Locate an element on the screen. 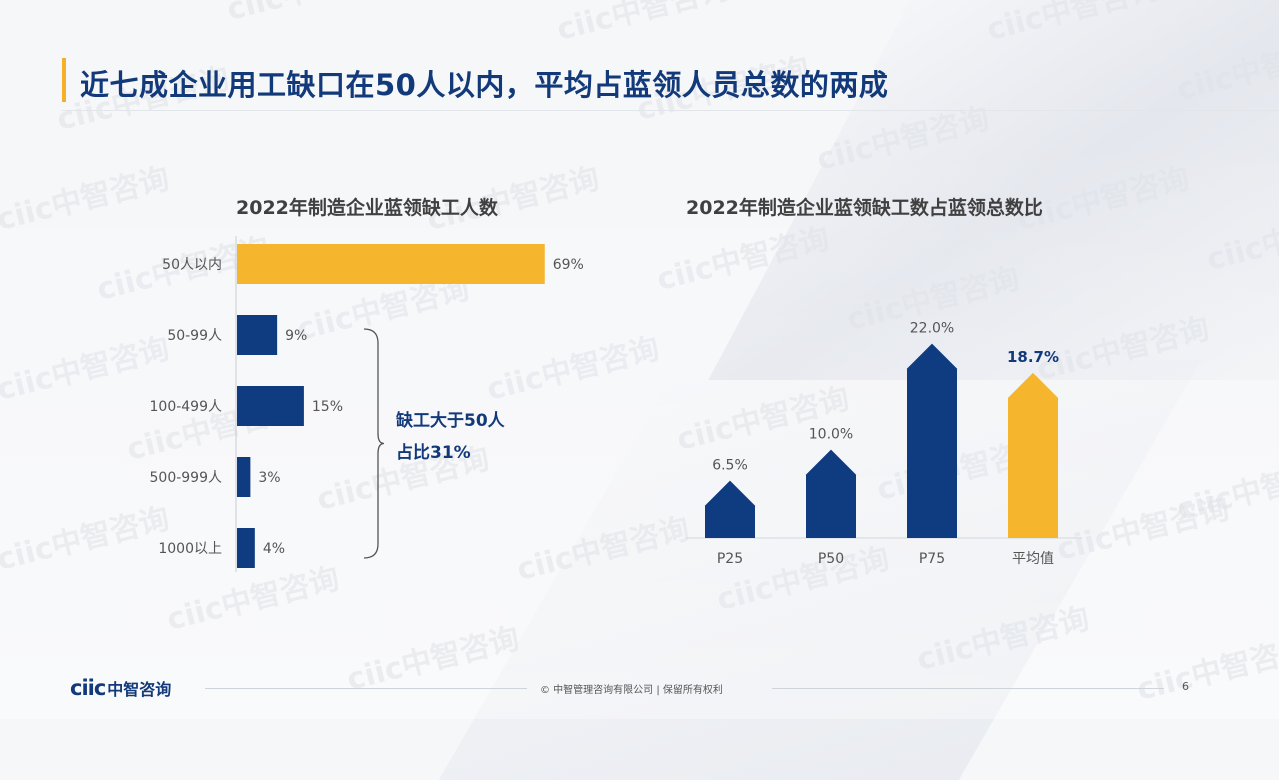 This screenshot has width=1279, height=780. copyright-text: © 中智管理咨询有限公司 | 保留所有权利 is located at coordinates (631, 690).